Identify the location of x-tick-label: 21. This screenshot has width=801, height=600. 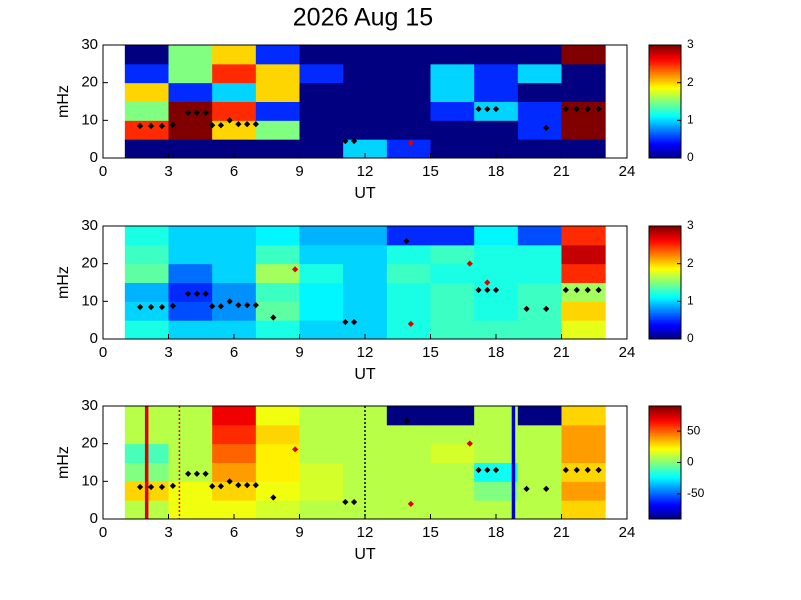
(561, 532).